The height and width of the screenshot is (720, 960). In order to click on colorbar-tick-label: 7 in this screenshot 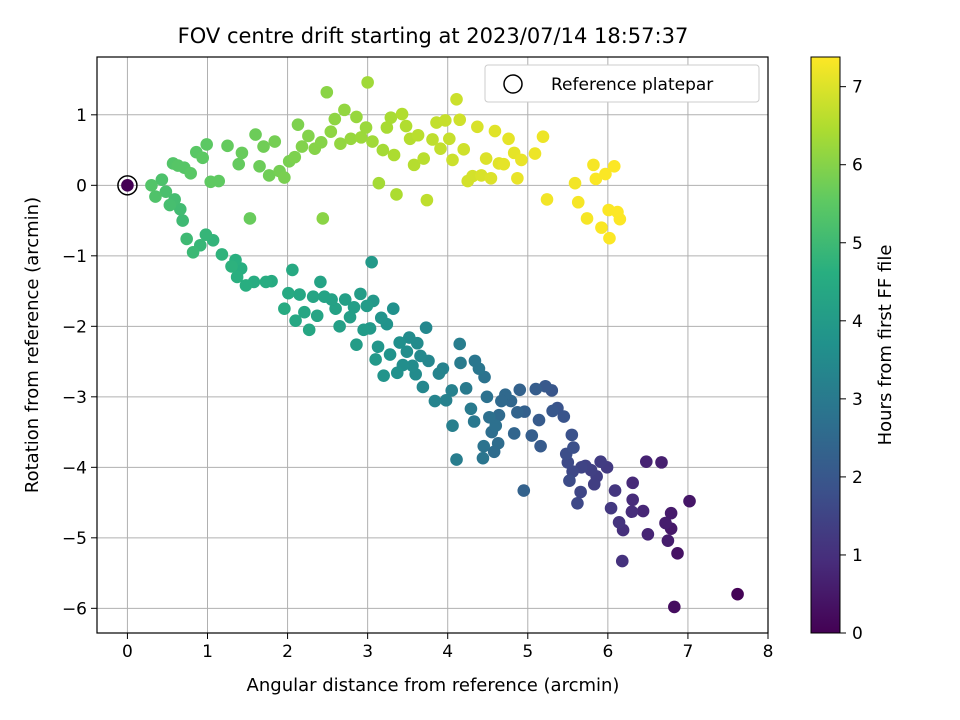, I will do `click(857, 88)`.